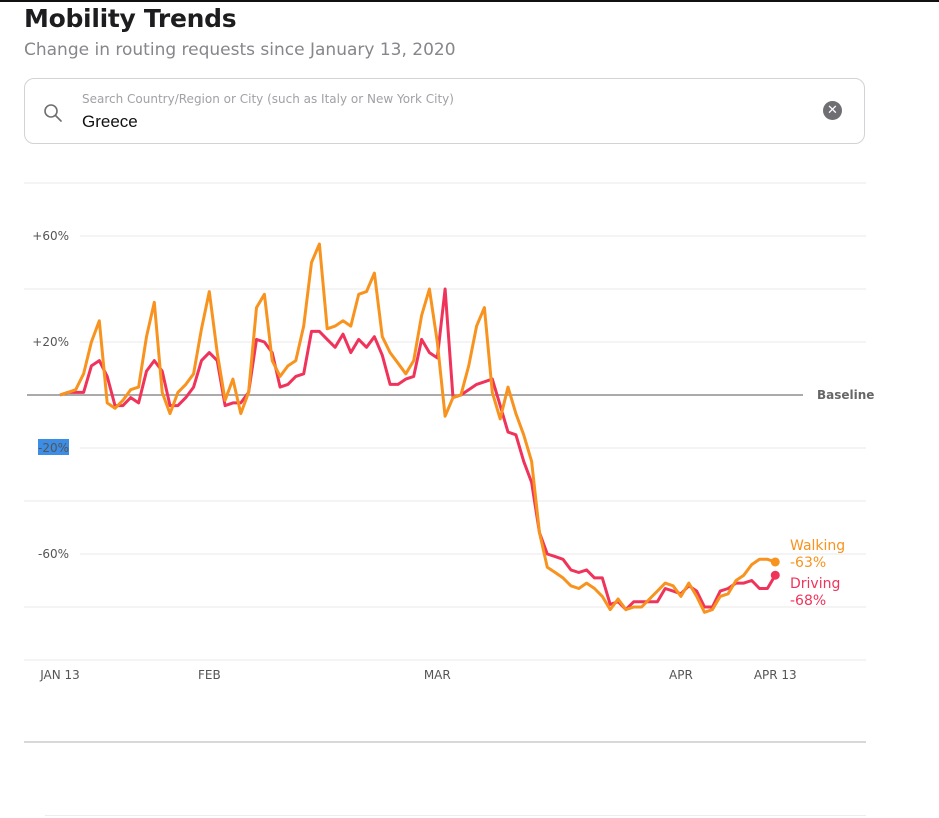  Describe the element at coordinates (775, 675) in the screenshot. I see `x-tick-label: APR 13` at that location.